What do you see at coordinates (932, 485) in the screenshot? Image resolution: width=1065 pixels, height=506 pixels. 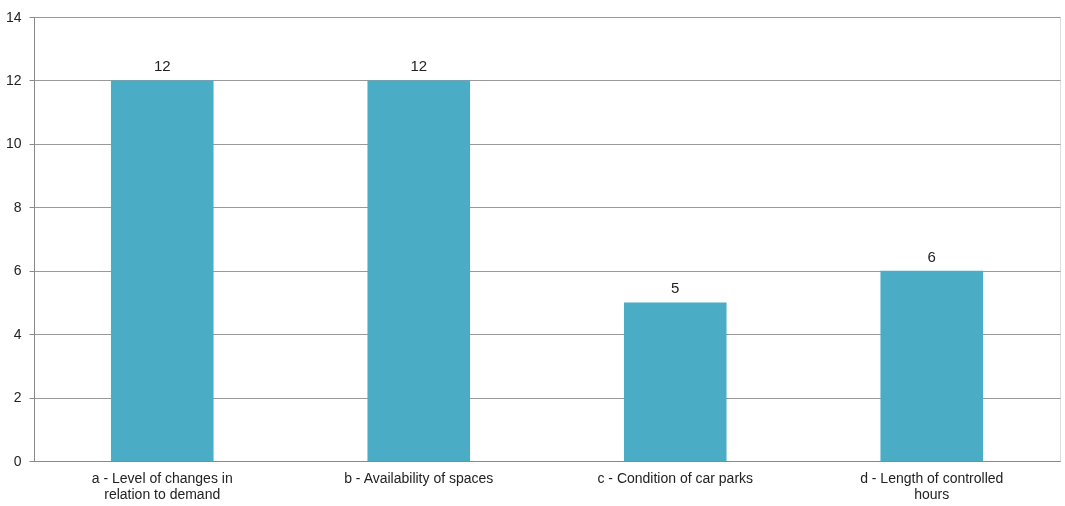 I see `x-tick-label: d - Length of controlled hours` at bounding box center [932, 485].